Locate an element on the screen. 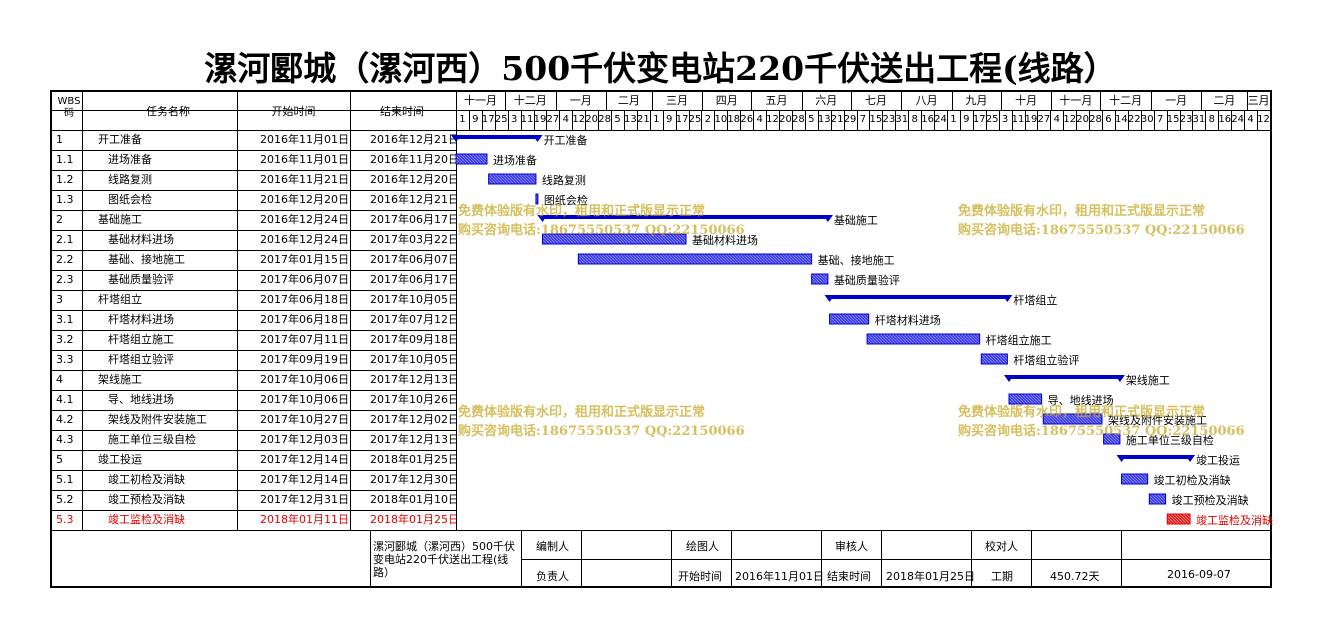  day-tick-label: 25 is located at coordinates (695, 119).